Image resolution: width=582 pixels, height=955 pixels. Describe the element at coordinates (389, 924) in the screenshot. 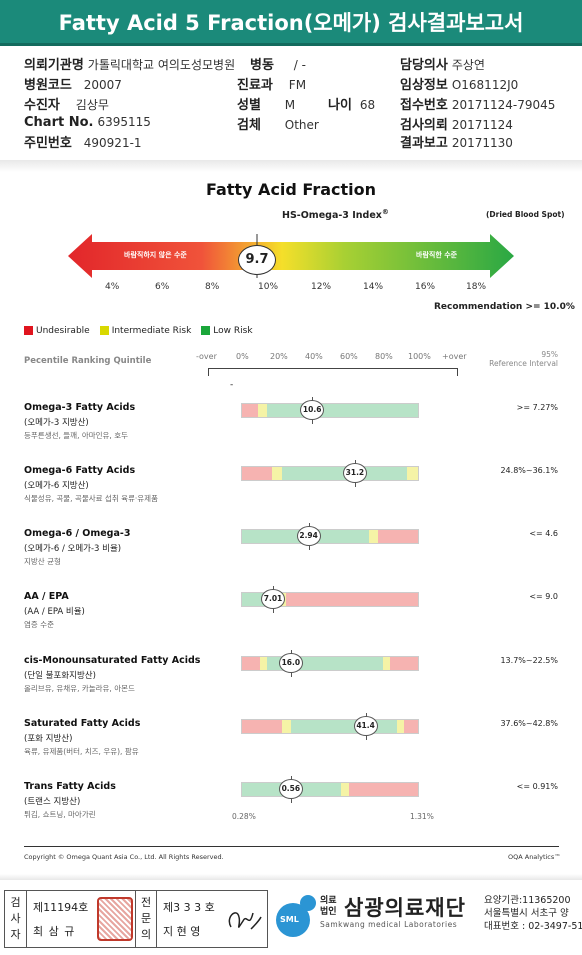

I see `foundation-name-en: Samkwang medical Laboratories` at that location.